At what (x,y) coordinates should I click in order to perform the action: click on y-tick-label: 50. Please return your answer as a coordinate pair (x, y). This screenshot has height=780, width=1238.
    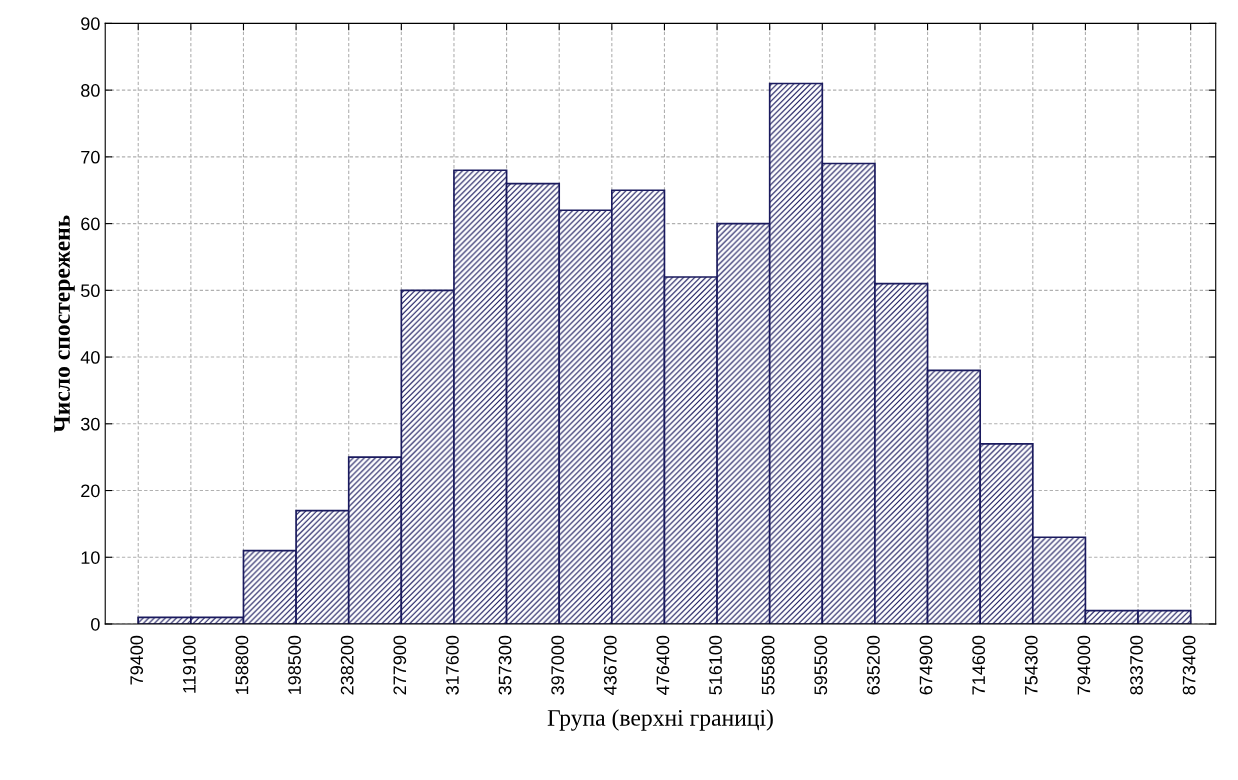
    Looking at the image, I should click on (90, 291).